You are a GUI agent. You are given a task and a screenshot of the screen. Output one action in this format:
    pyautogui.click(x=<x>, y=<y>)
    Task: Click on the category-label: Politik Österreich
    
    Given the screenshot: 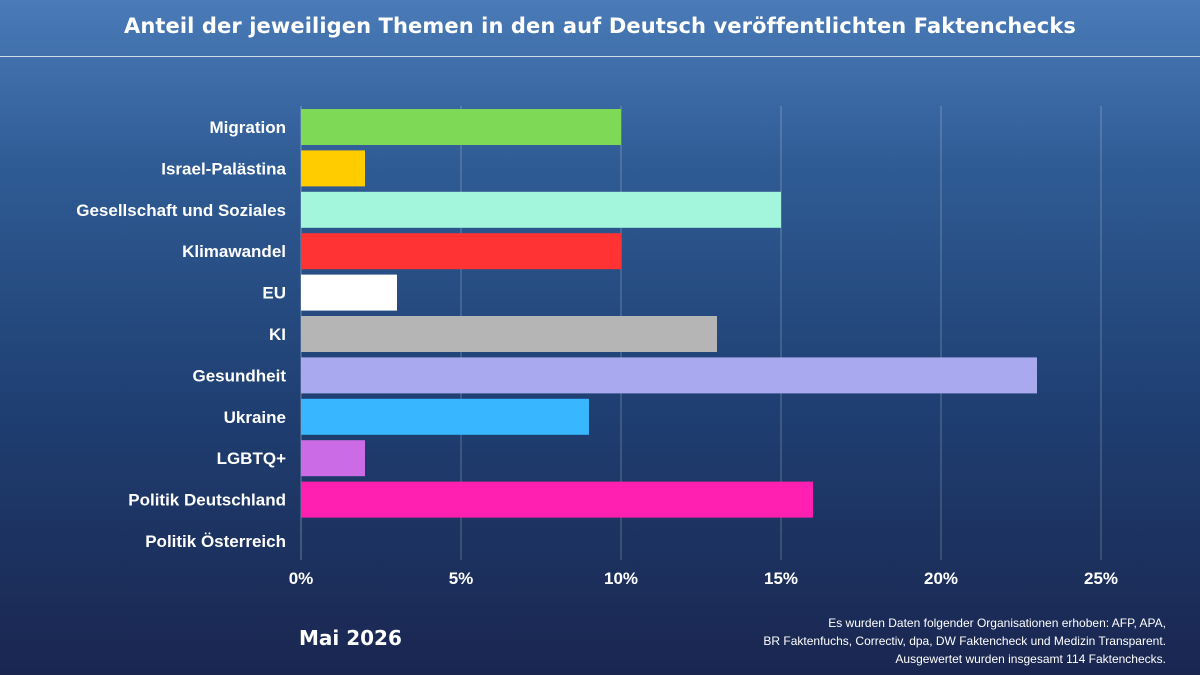 What is the action you would take?
    pyautogui.click(x=215, y=541)
    